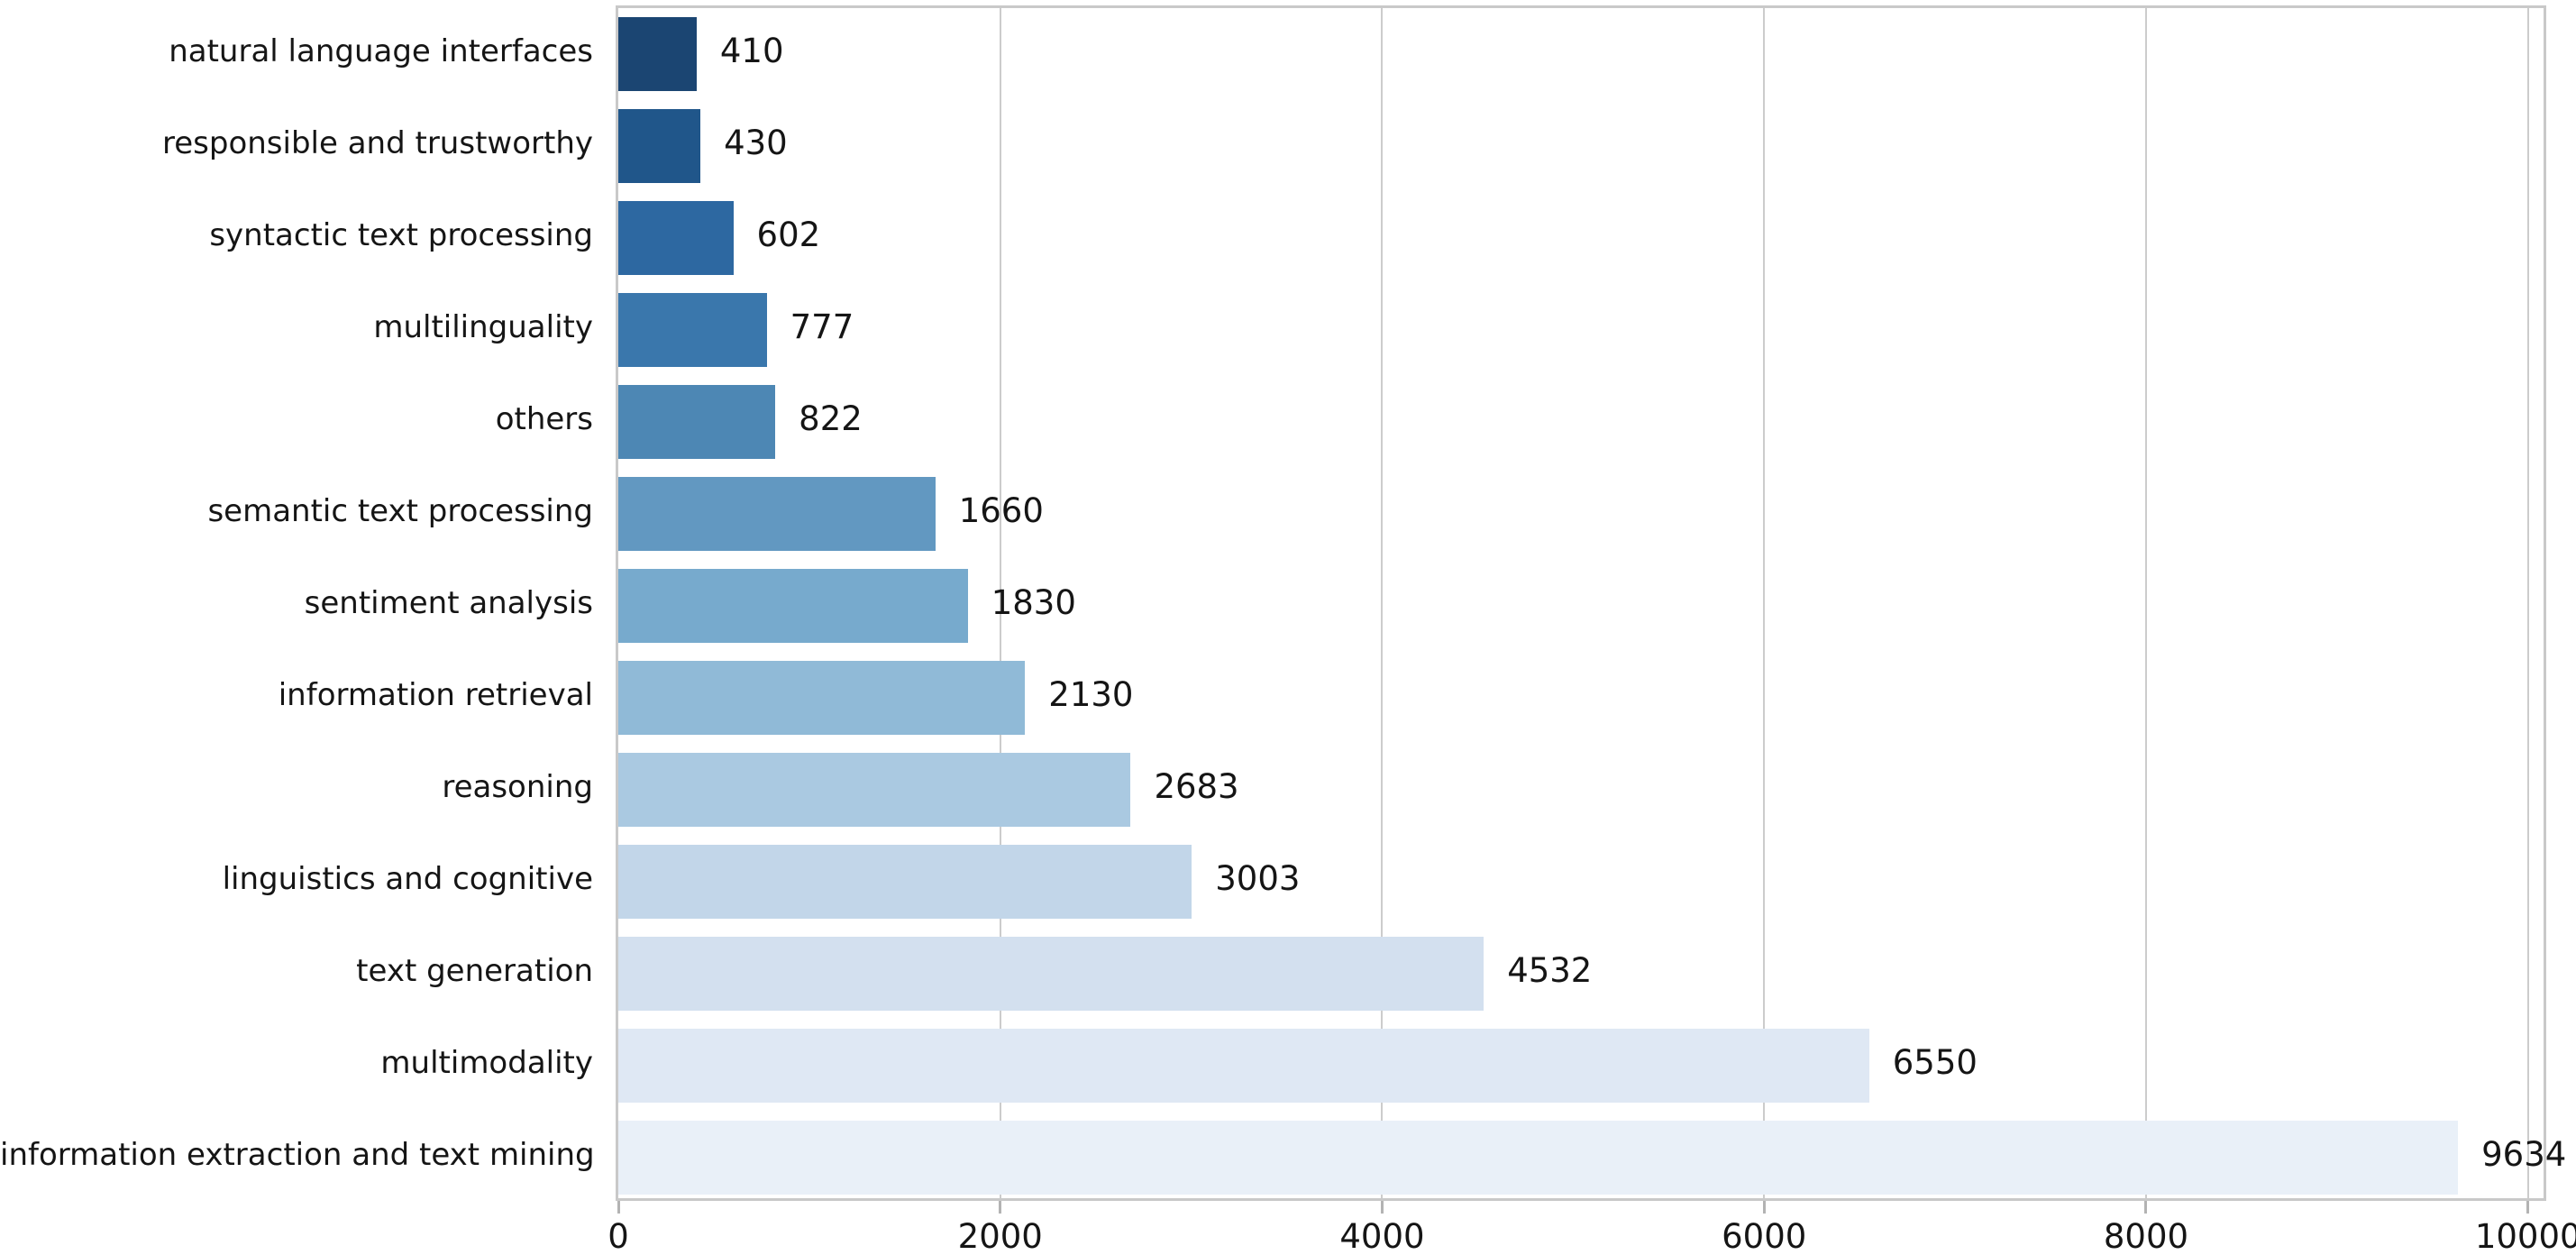 Image resolution: width=2576 pixels, height=1255 pixels. I want to click on category-label: multilinguality, so click(483, 327).